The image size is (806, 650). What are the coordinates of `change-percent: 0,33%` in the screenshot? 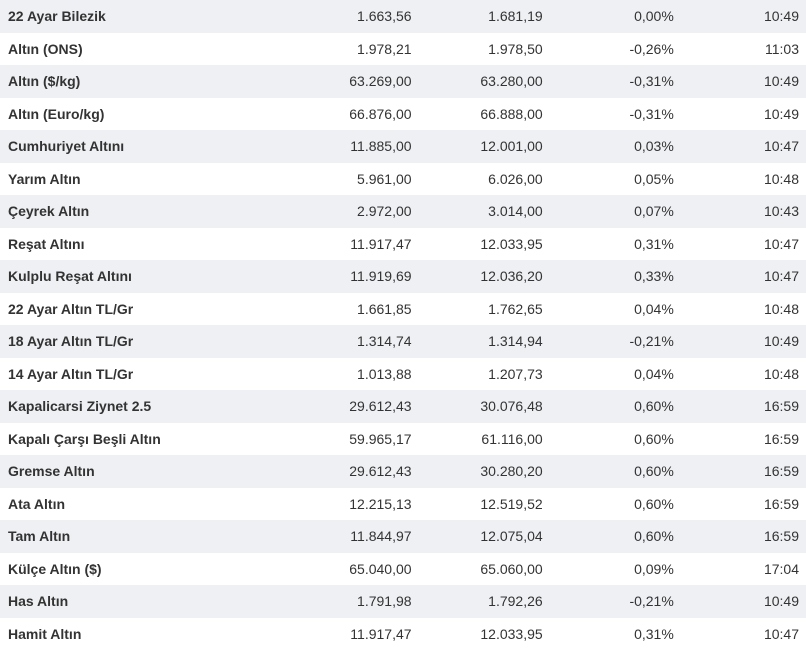 It's located at (608, 276).